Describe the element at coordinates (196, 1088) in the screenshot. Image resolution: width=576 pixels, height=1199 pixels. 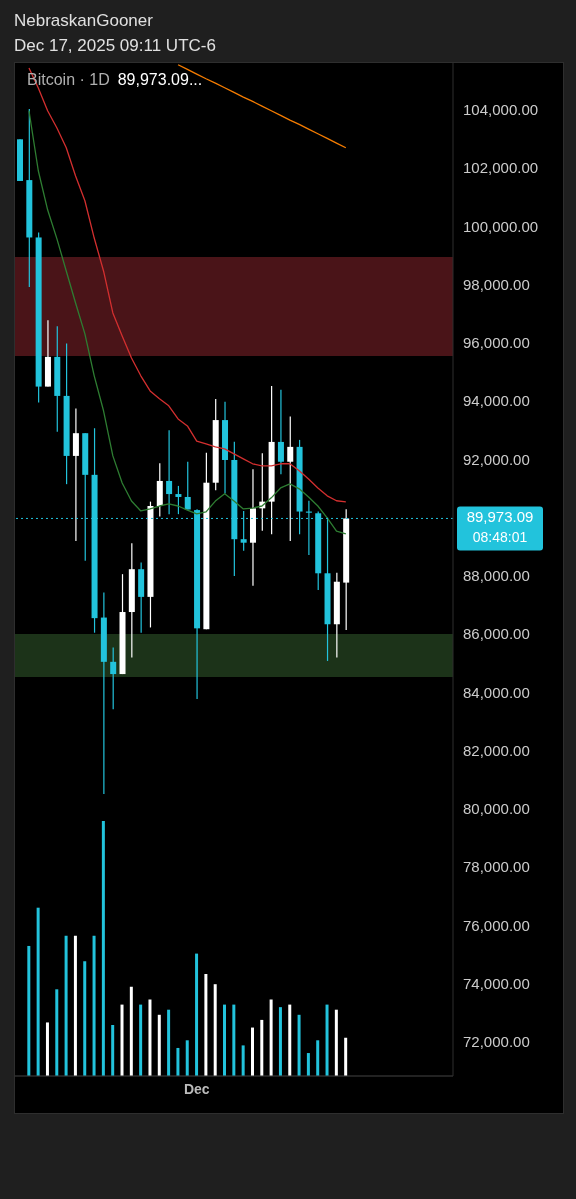
I see `x-tick-label: Dec` at that location.